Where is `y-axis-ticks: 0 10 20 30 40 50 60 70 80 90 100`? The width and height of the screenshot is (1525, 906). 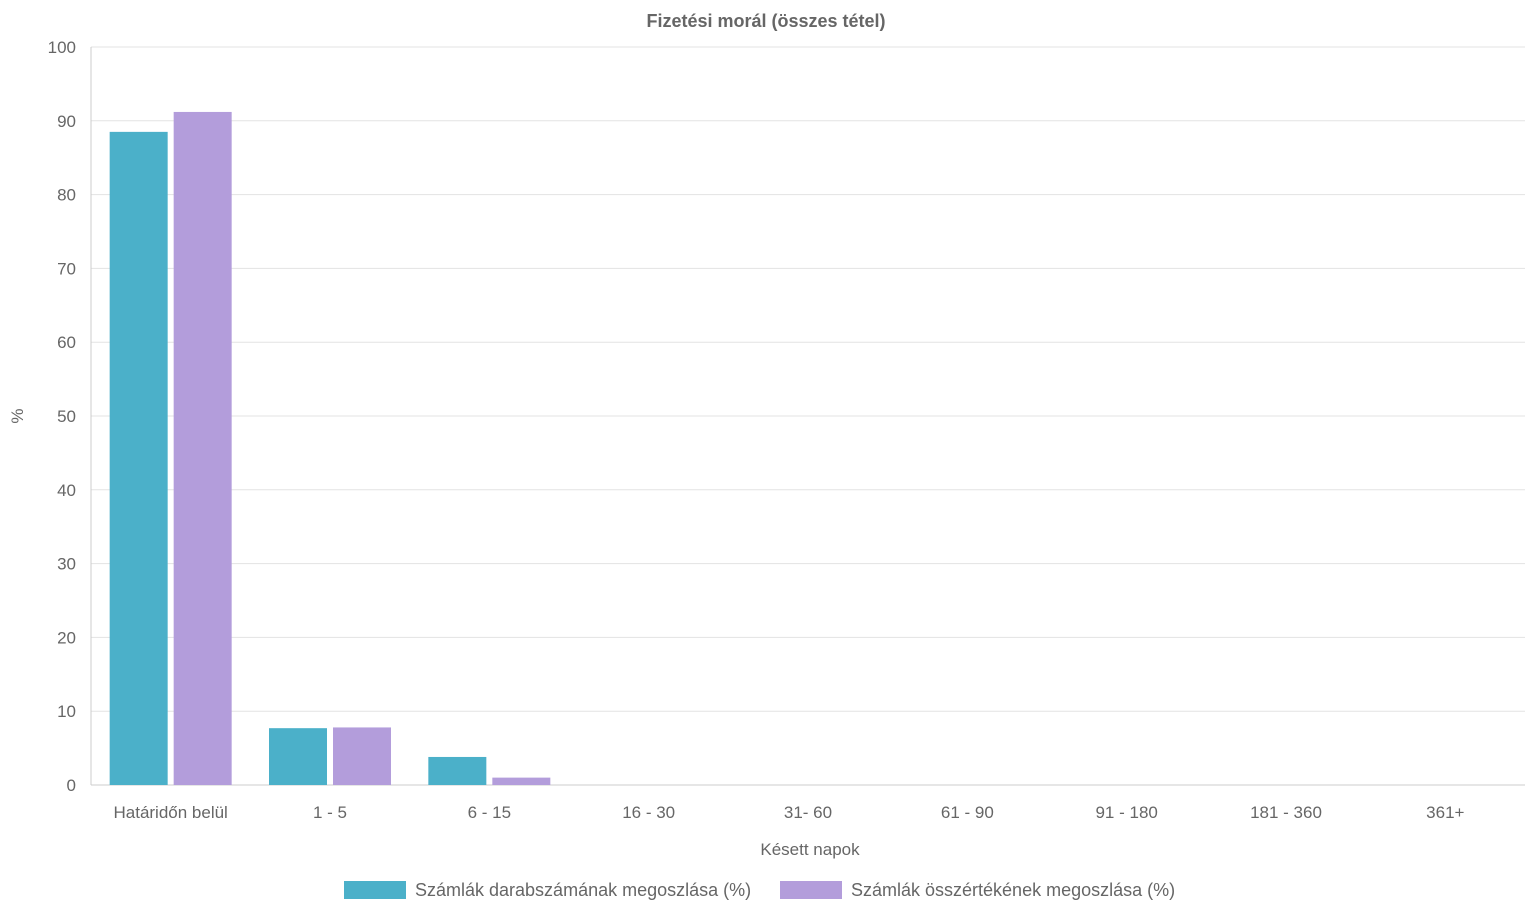 y-axis-ticks: 0 10 20 30 40 50 60 70 80 90 100 is located at coordinates (62, 416).